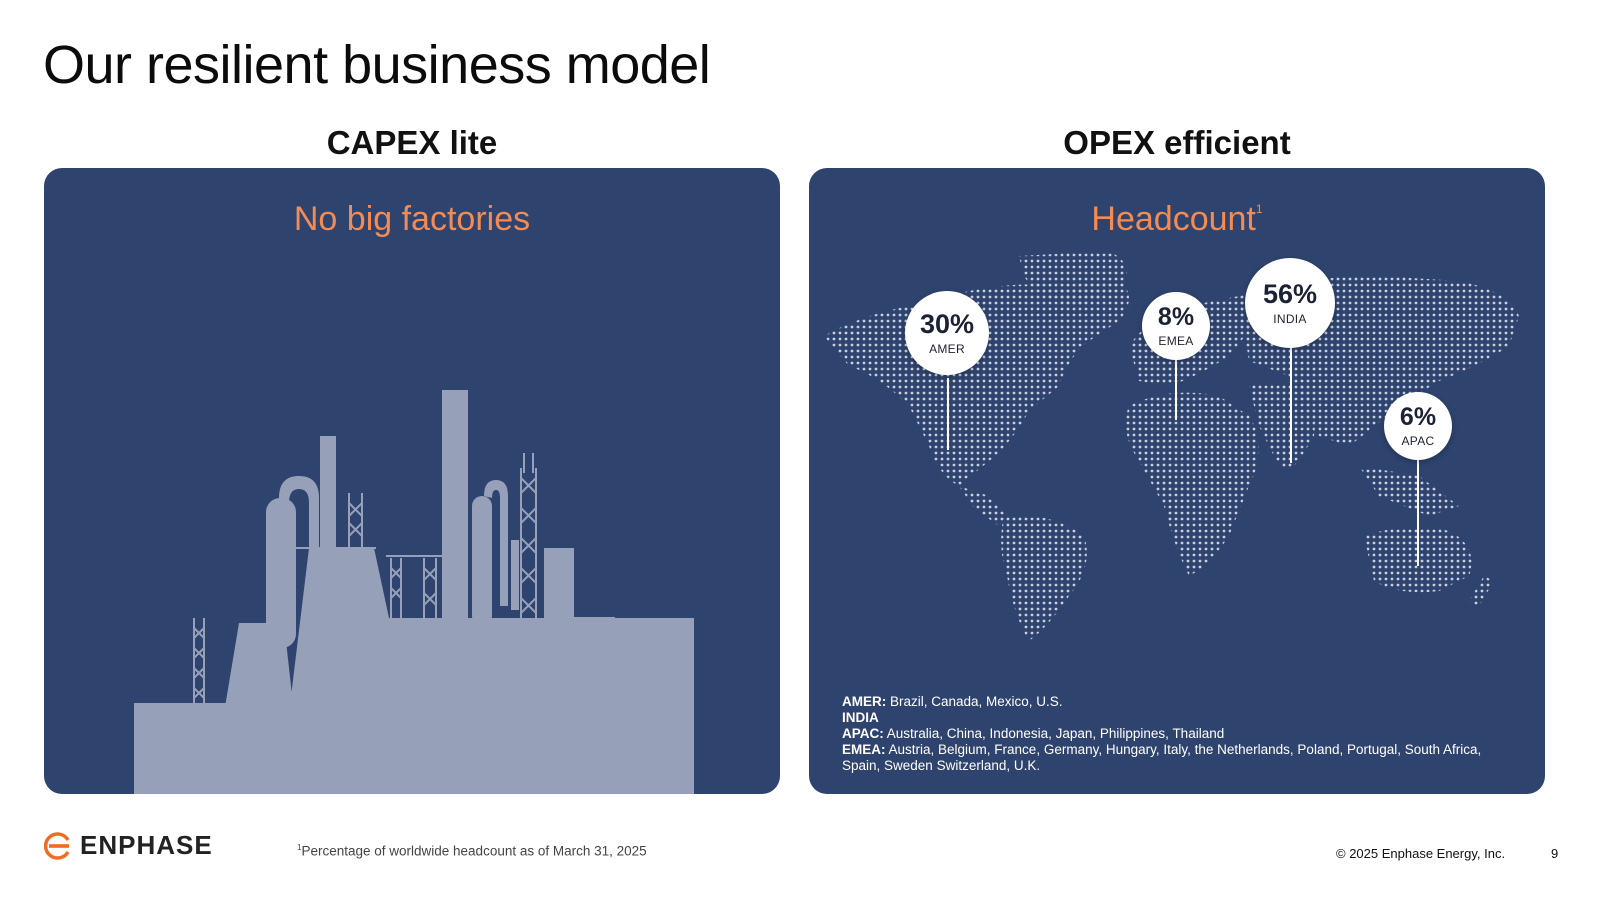  I want to click on headcount-title: Headcount1, so click(1177, 219).